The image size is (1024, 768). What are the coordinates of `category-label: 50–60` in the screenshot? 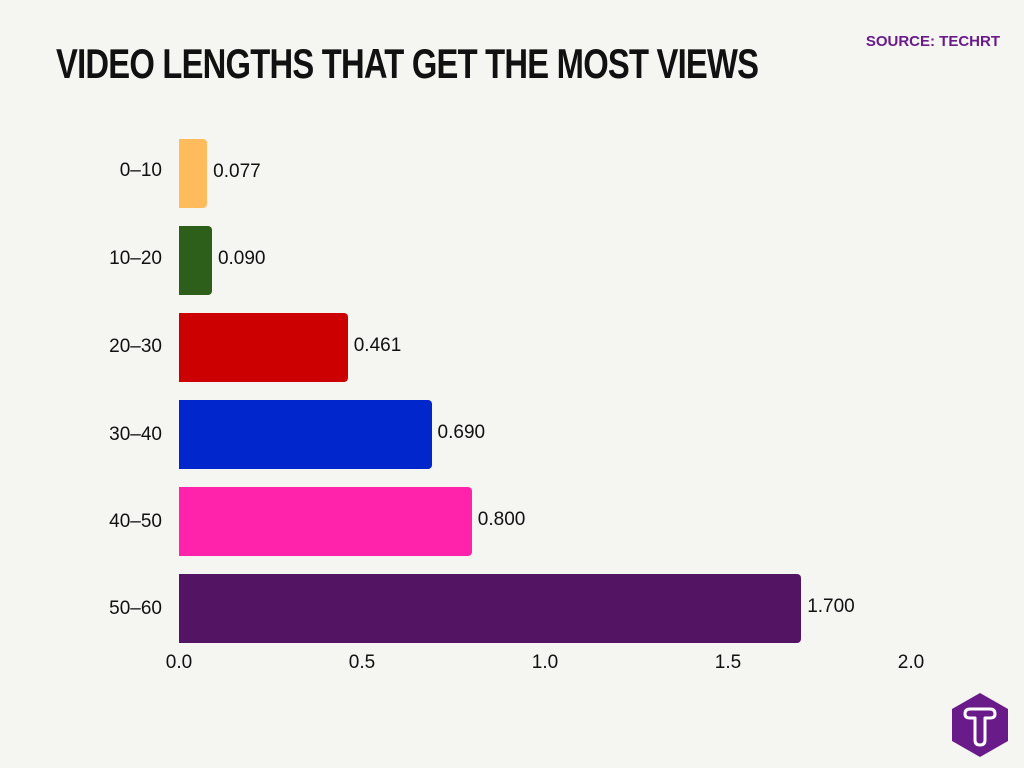 It's located at (135, 608).